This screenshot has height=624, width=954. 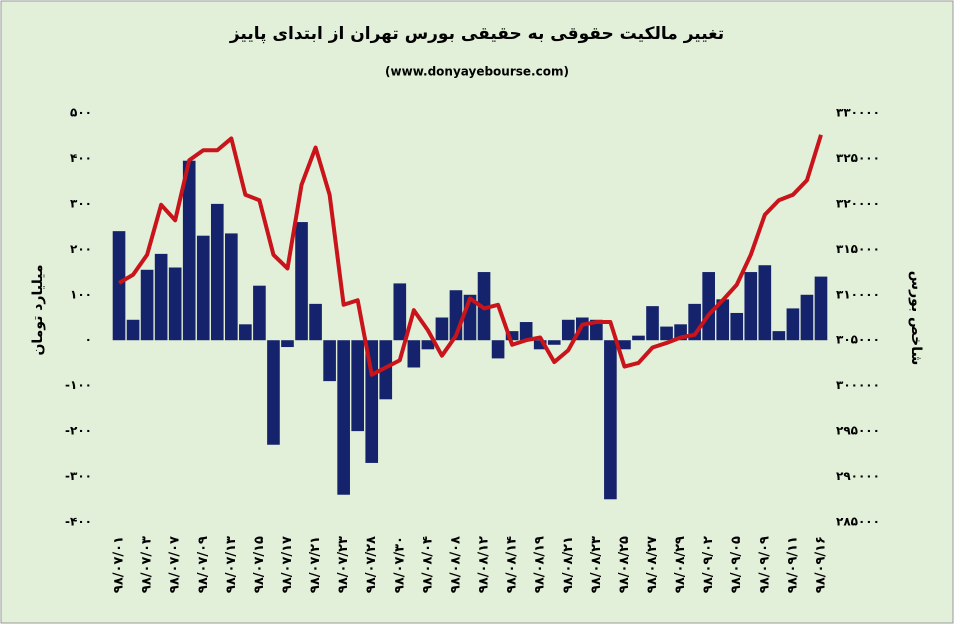 What do you see at coordinates (78, 522) in the screenshot?
I see `y-tick-label: -۴۰۰` at bounding box center [78, 522].